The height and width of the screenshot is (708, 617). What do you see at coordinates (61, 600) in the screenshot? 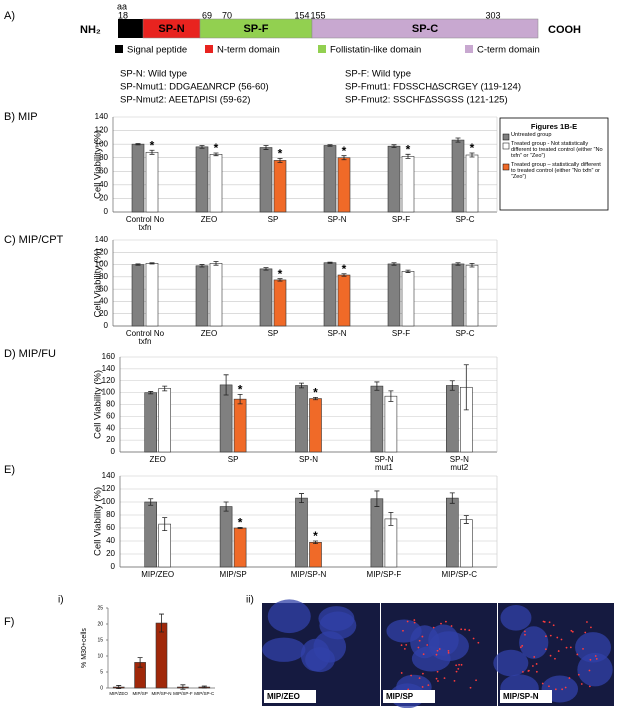
I see `panel-sublabel: i)` at bounding box center [61, 600].